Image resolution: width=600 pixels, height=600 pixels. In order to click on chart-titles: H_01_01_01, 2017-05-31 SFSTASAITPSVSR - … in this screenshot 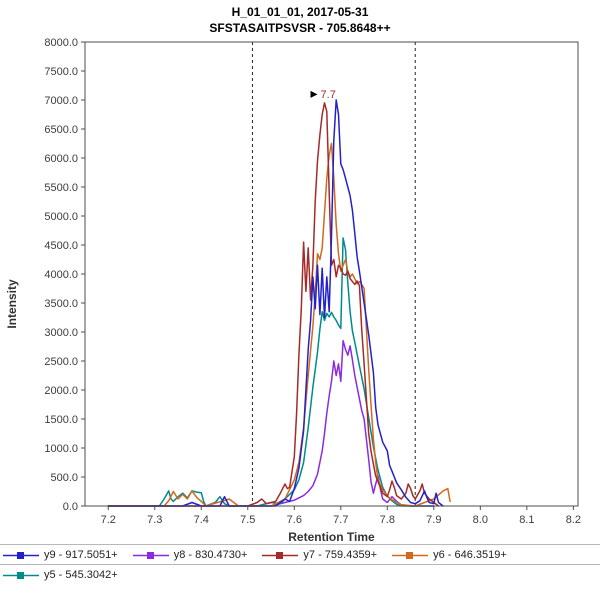, I will do `click(300, 18)`.